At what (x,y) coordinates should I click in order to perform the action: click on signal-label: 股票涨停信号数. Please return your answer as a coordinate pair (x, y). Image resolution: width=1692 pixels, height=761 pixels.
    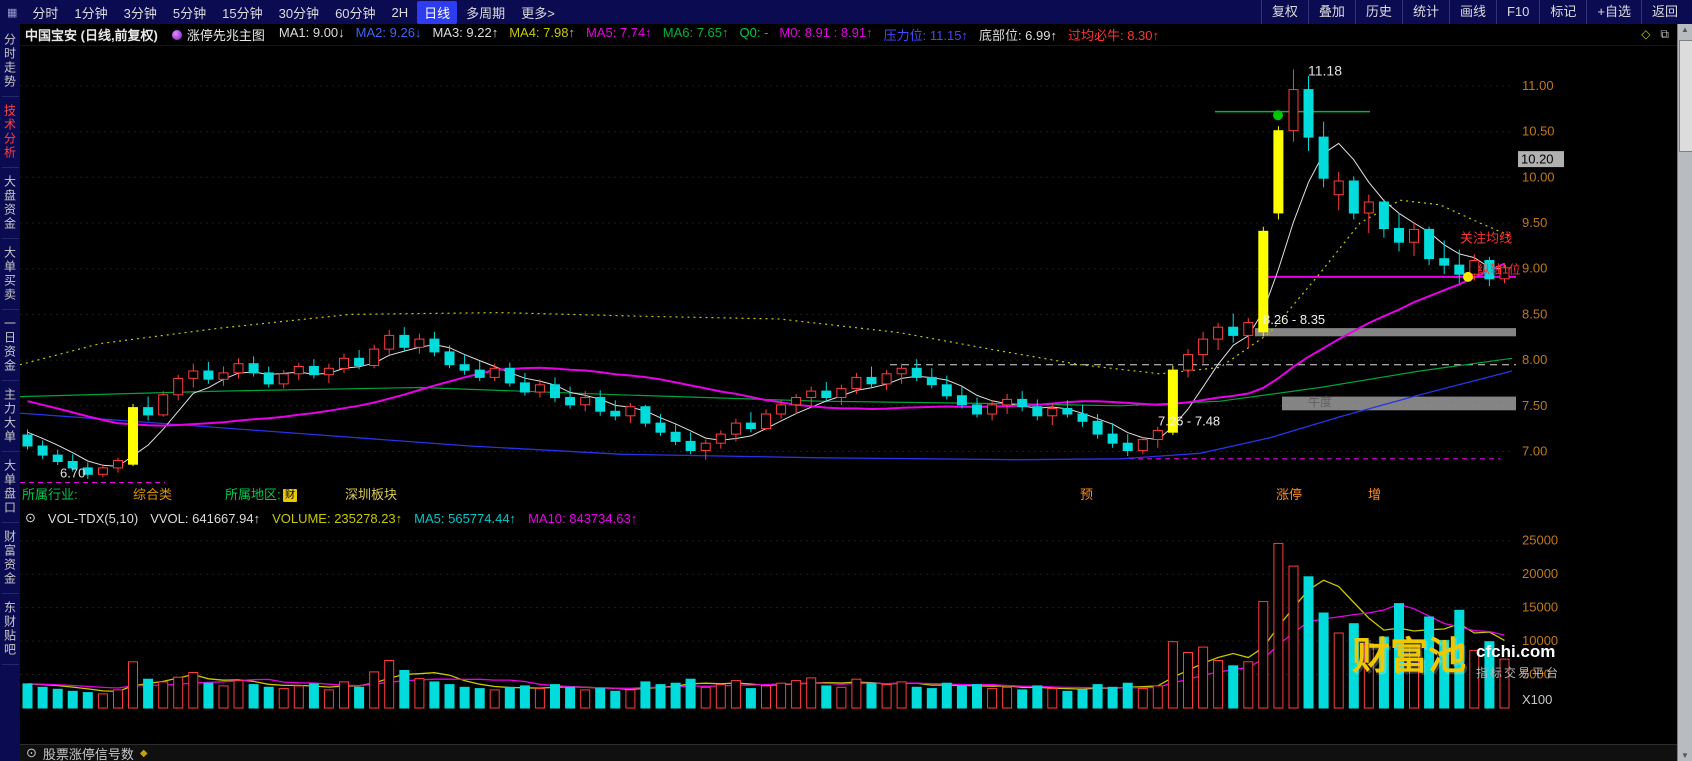
    Looking at the image, I should click on (88, 753).